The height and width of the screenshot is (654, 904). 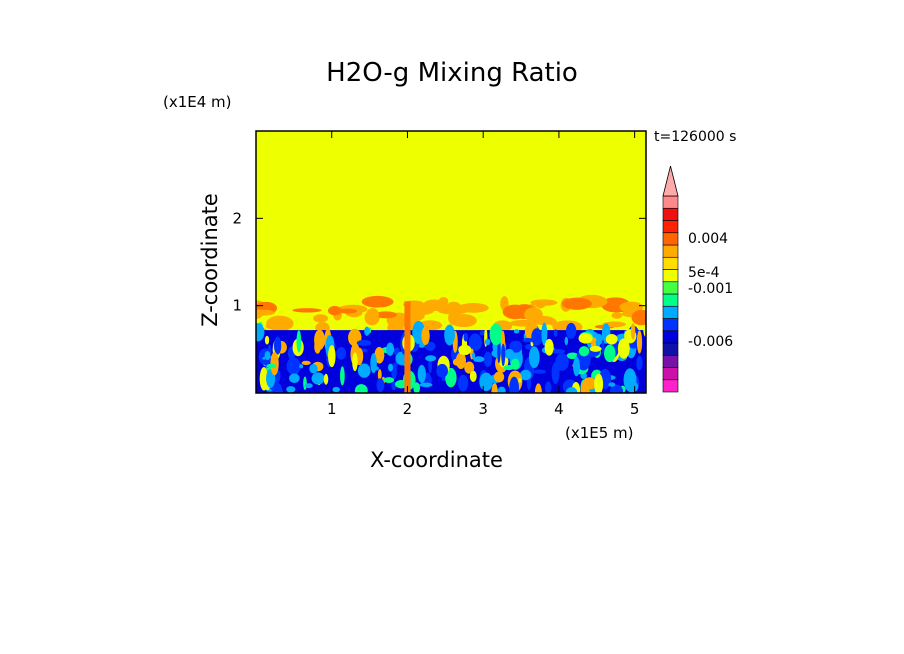 What do you see at coordinates (710, 342) in the screenshot?
I see `colorbar-label: -0.006` at bounding box center [710, 342].